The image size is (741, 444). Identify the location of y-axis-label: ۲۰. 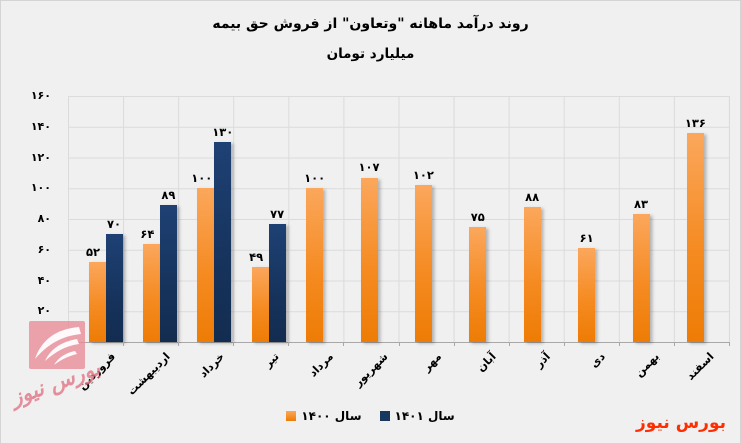
(44, 311).